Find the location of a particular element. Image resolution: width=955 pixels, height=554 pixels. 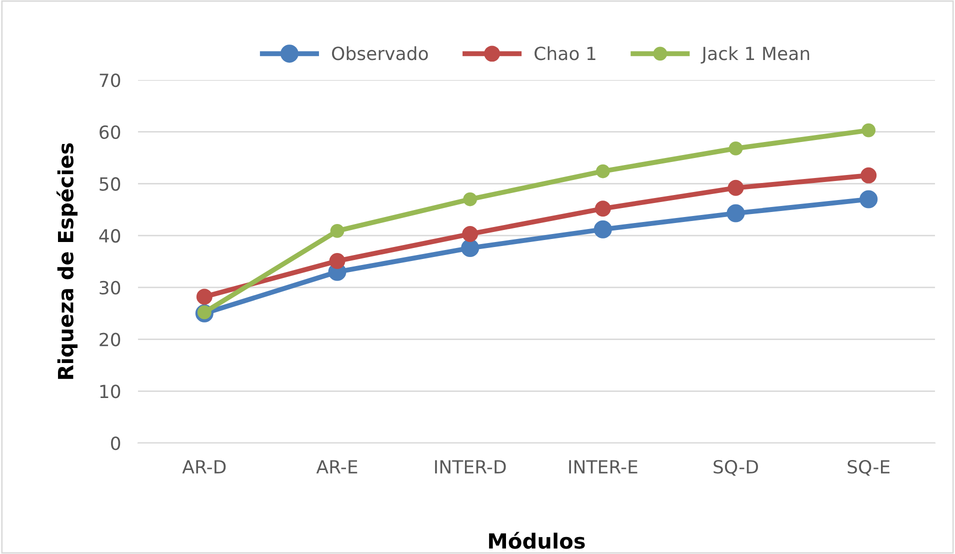

y-tick-label: 50 is located at coordinates (110, 184).